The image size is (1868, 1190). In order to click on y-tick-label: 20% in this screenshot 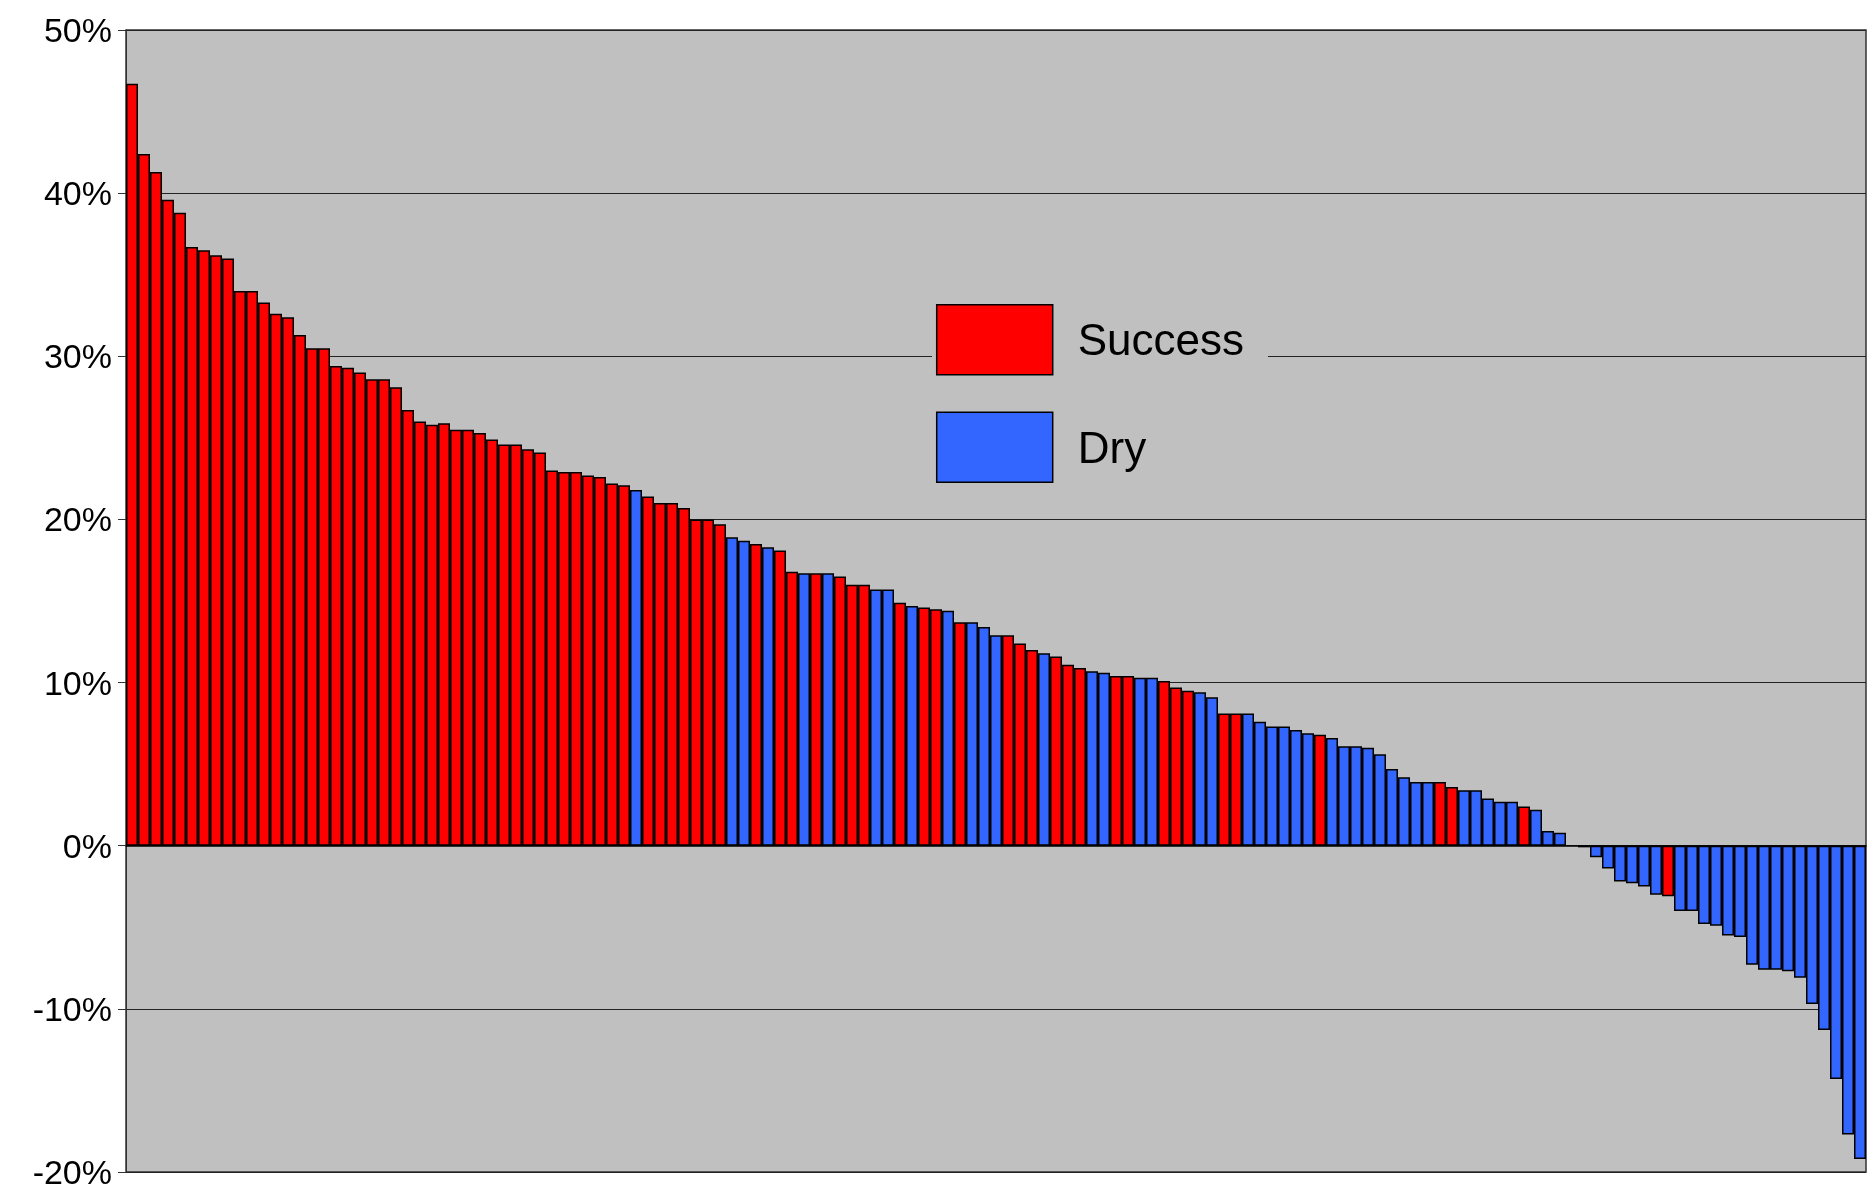, I will do `click(77, 519)`.